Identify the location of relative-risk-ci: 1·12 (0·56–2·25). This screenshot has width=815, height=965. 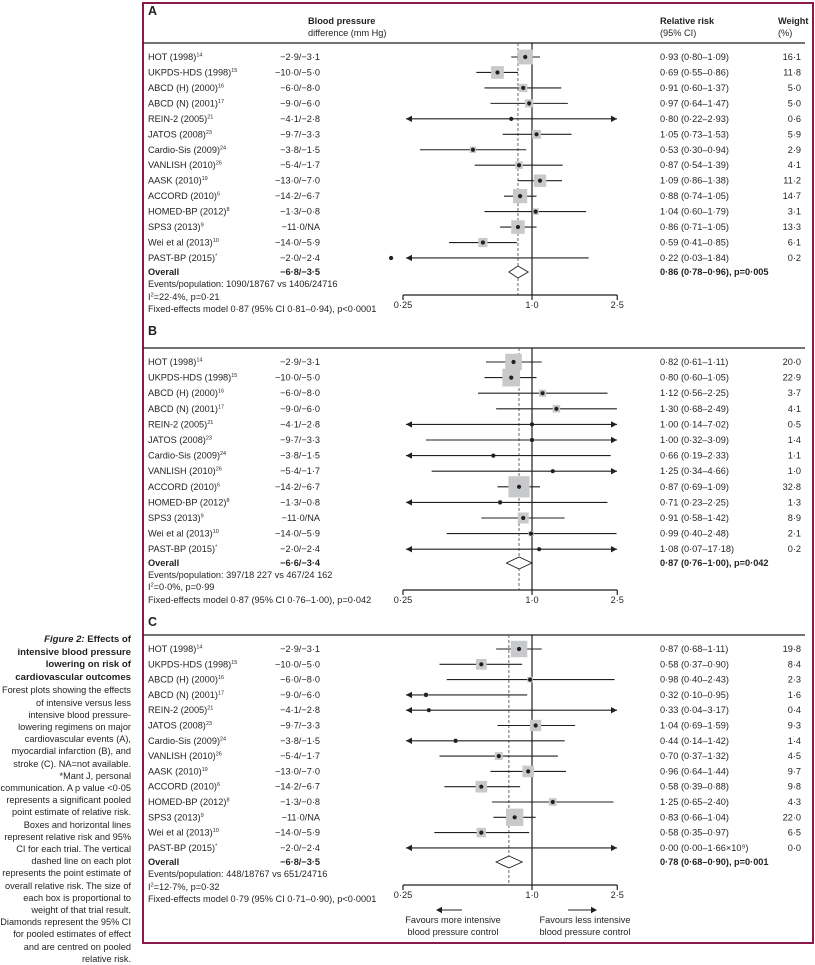
(694, 393).